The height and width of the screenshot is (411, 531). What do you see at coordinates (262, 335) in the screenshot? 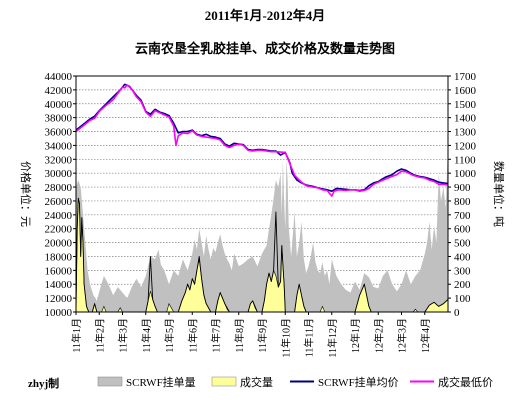
I see `x-tick-label-8: 11年9月` at bounding box center [262, 335].